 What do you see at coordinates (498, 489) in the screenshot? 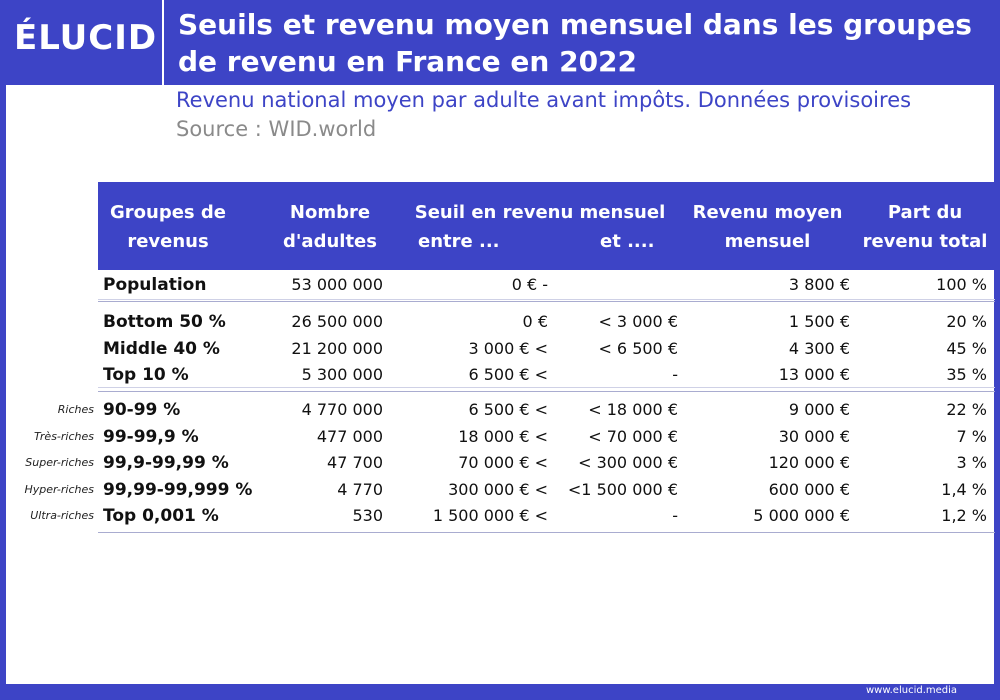
I see `table-cell: 300 000 € <` at bounding box center [498, 489].